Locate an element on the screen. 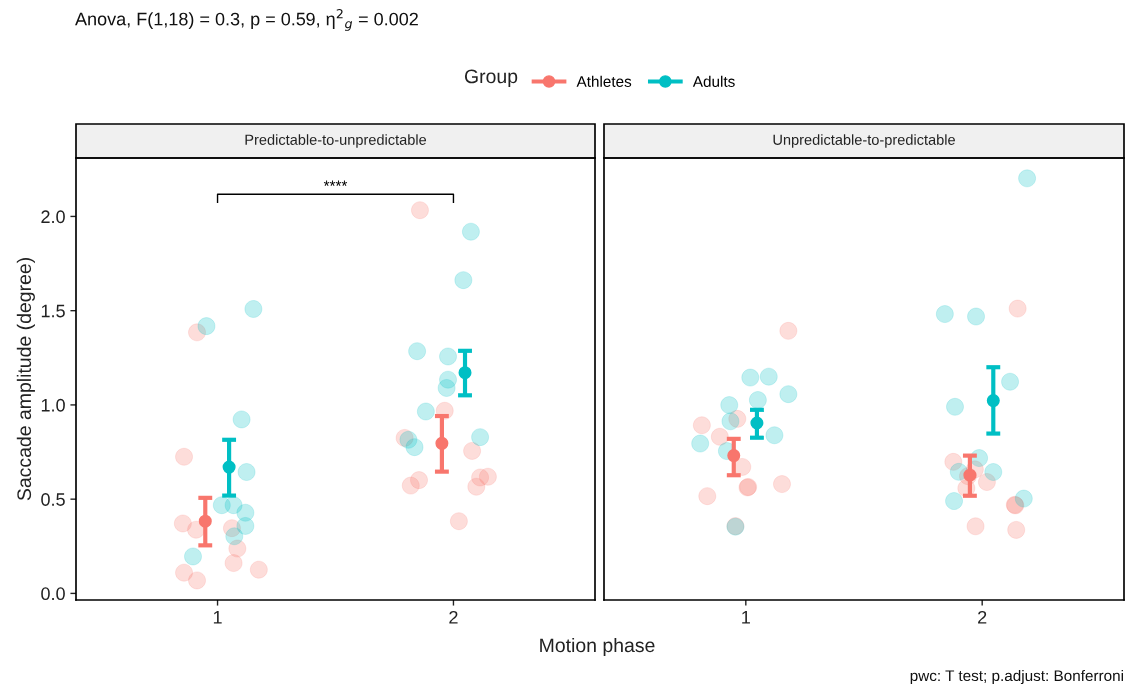 The height and width of the screenshot is (691, 1129). legend-title: Group is located at coordinates (491, 78).